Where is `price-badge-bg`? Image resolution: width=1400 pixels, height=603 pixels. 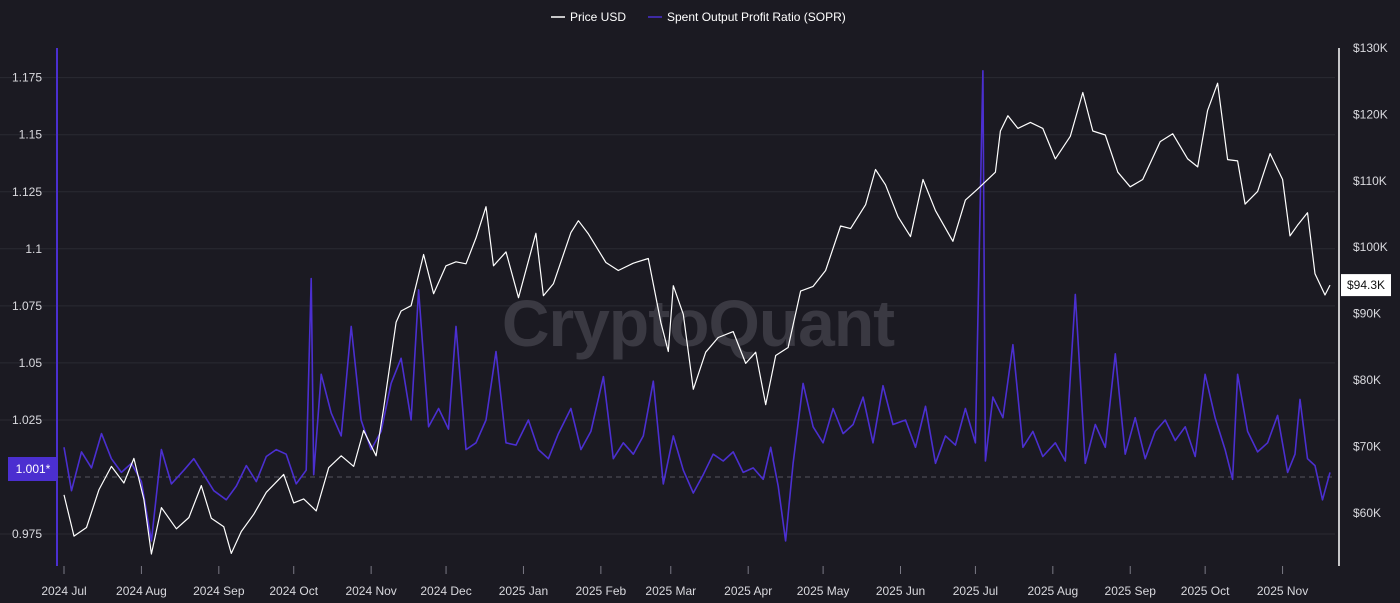
price-badge-bg is located at coordinates (1366, 285).